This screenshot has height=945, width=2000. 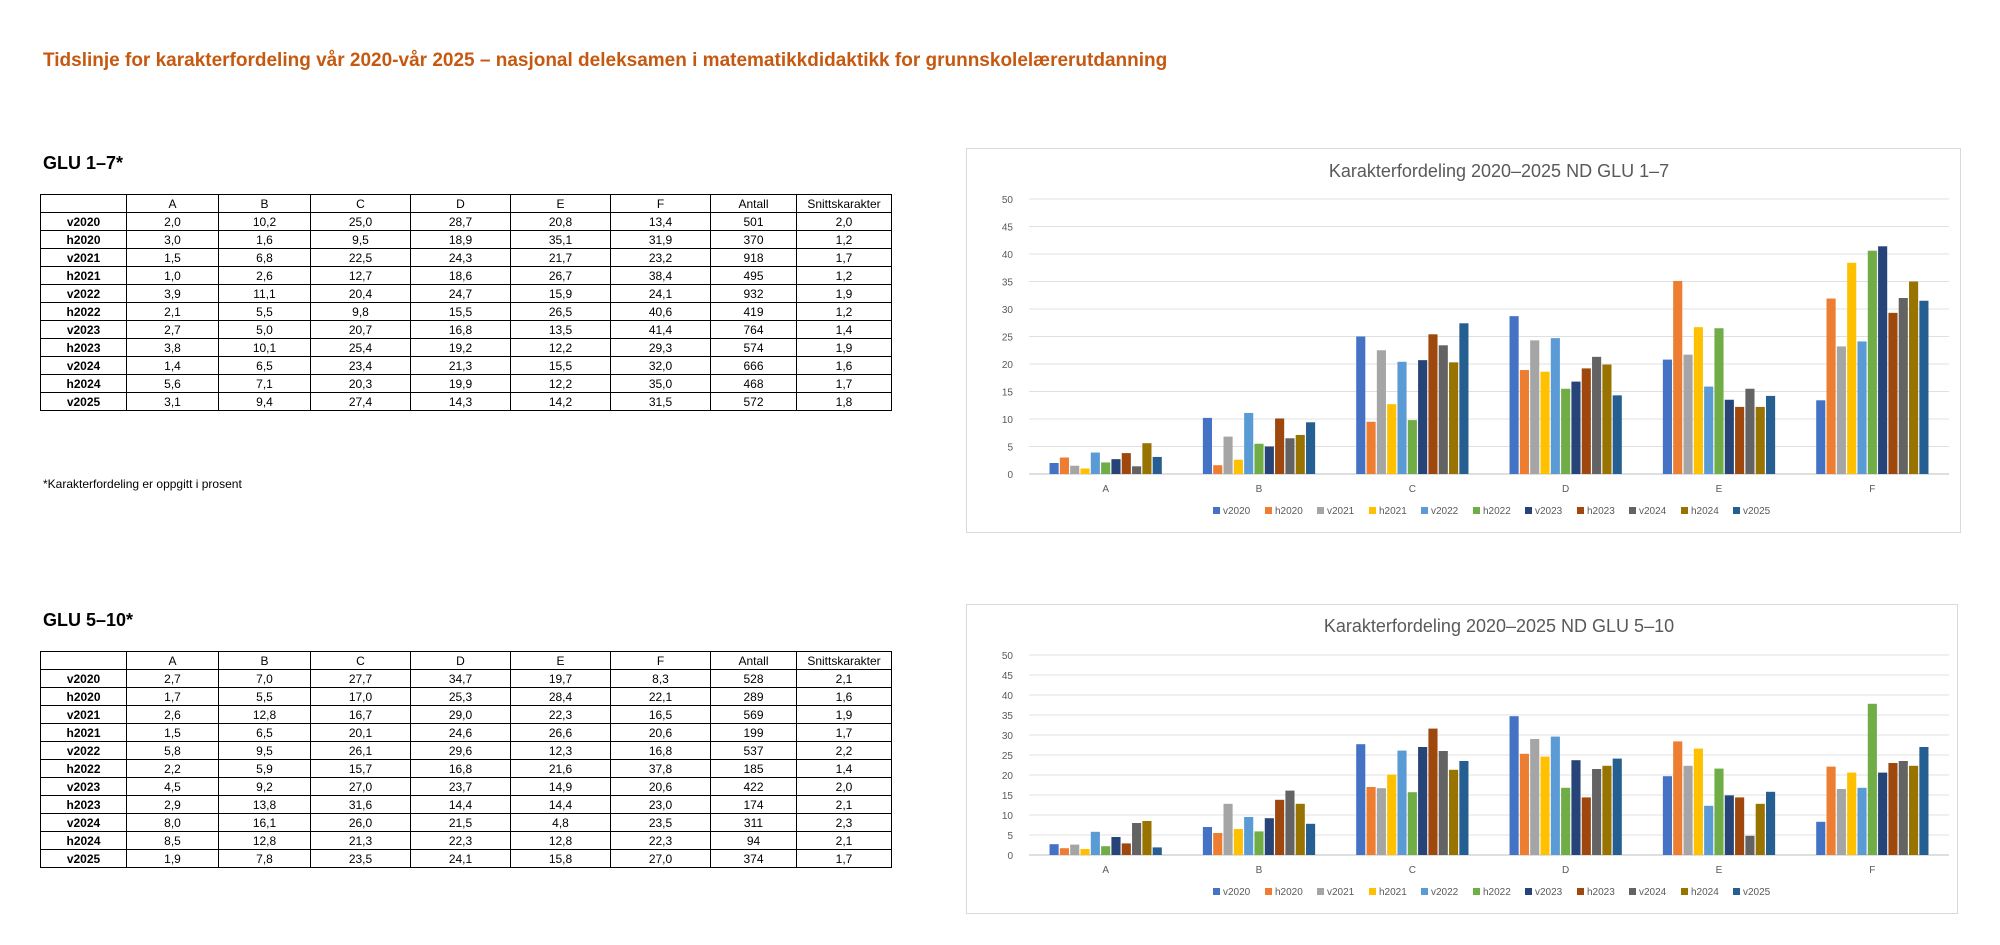 What do you see at coordinates (753, 203) in the screenshot?
I see `column-header: Antall` at bounding box center [753, 203].